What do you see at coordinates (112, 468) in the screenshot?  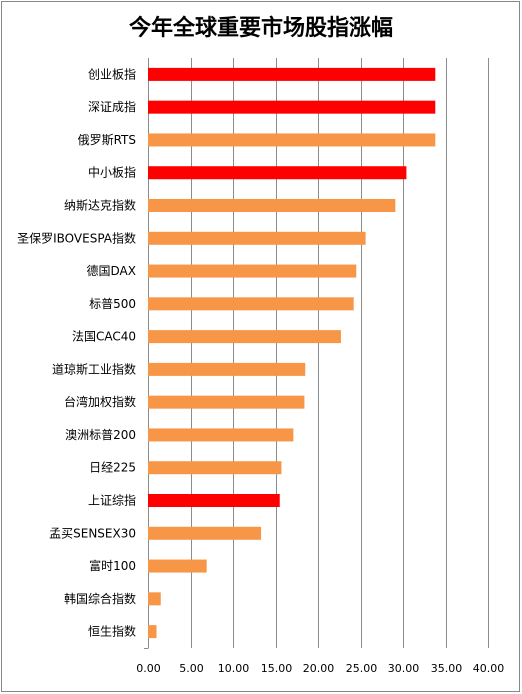 I see `category-label: 日经225` at bounding box center [112, 468].